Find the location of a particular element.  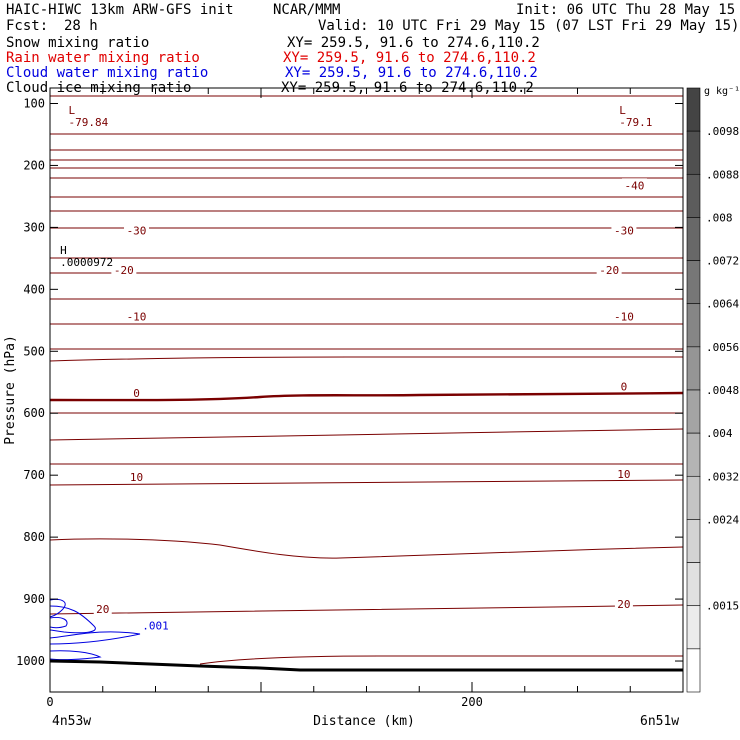

colorbar-label: .0098 is located at coordinates (722, 131).